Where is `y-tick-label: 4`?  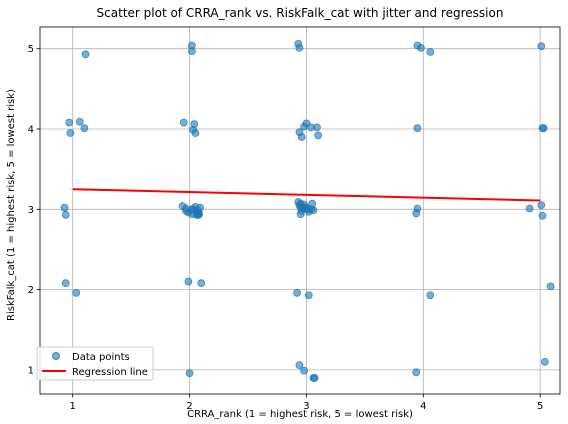 y-tick-label: 4 is located at coordinates (31, 129).